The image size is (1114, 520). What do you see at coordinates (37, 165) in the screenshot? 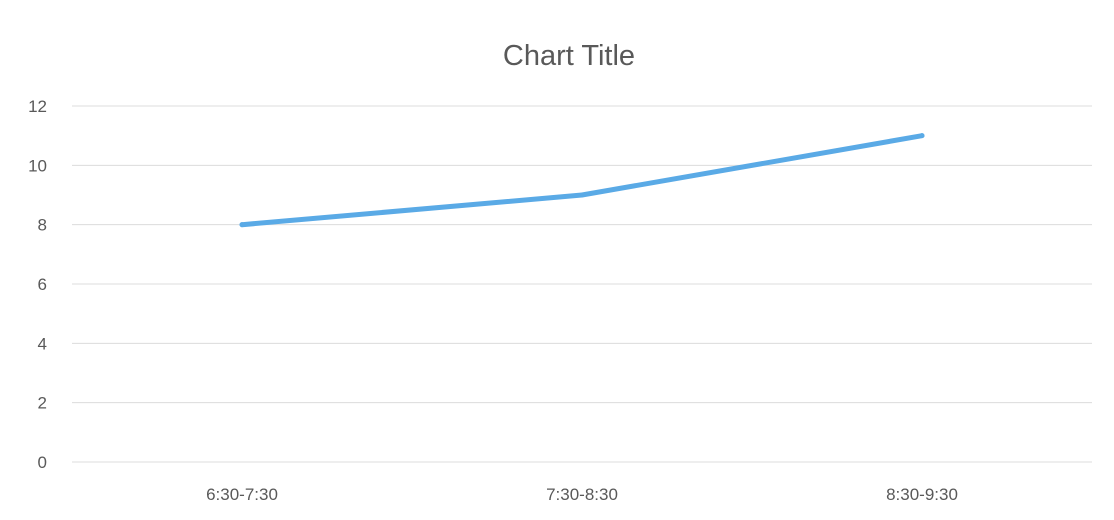
I see `y-tick-label: 10` at bounding box center [37, 165].